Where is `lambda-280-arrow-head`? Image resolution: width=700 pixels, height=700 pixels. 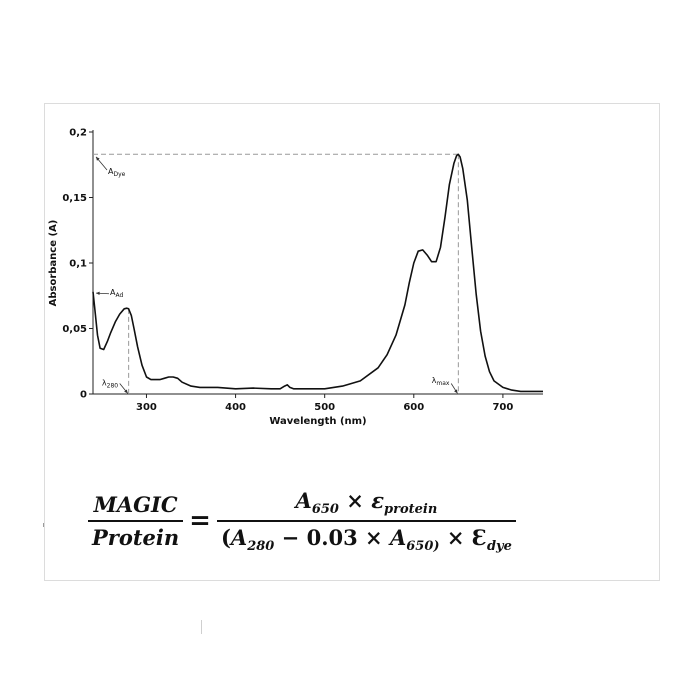 lambda-280-arrow-head is located at coordinates (126, 391).